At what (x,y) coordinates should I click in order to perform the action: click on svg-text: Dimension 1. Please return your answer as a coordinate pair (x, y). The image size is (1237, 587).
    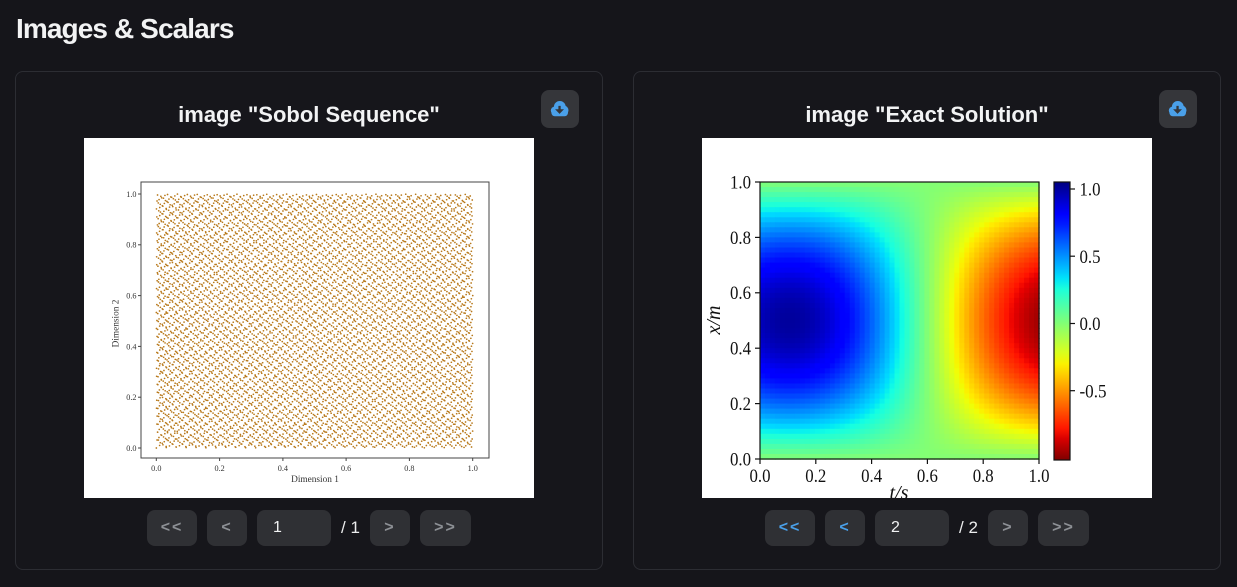
    Looking at the image, I should click on (315, 480).